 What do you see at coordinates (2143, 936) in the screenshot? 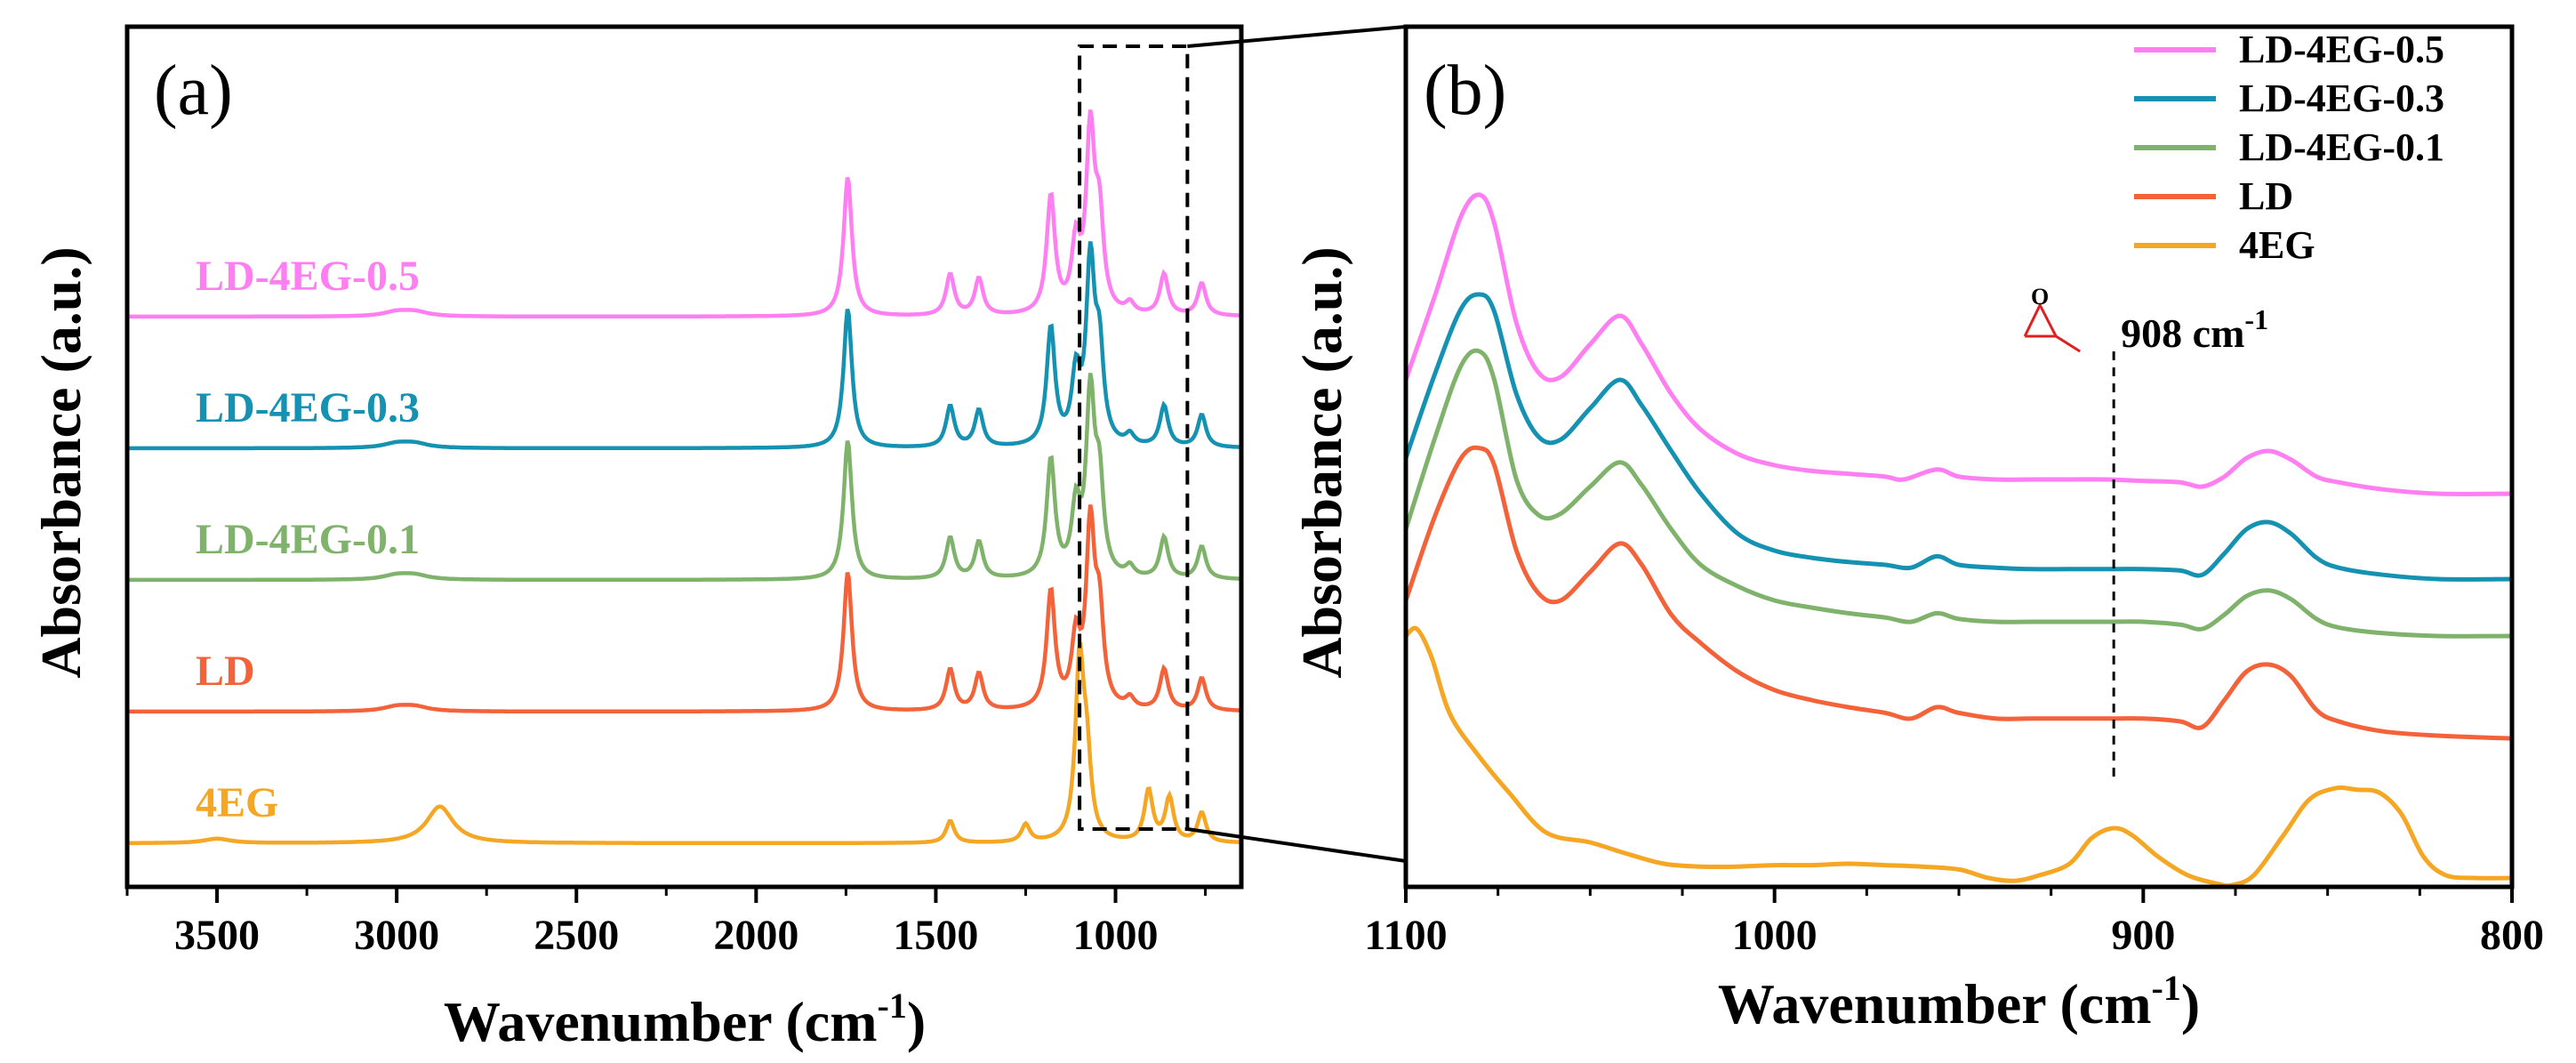
I see `panel-b-tick-label-900: 900` at bounding box center [2143, 936].